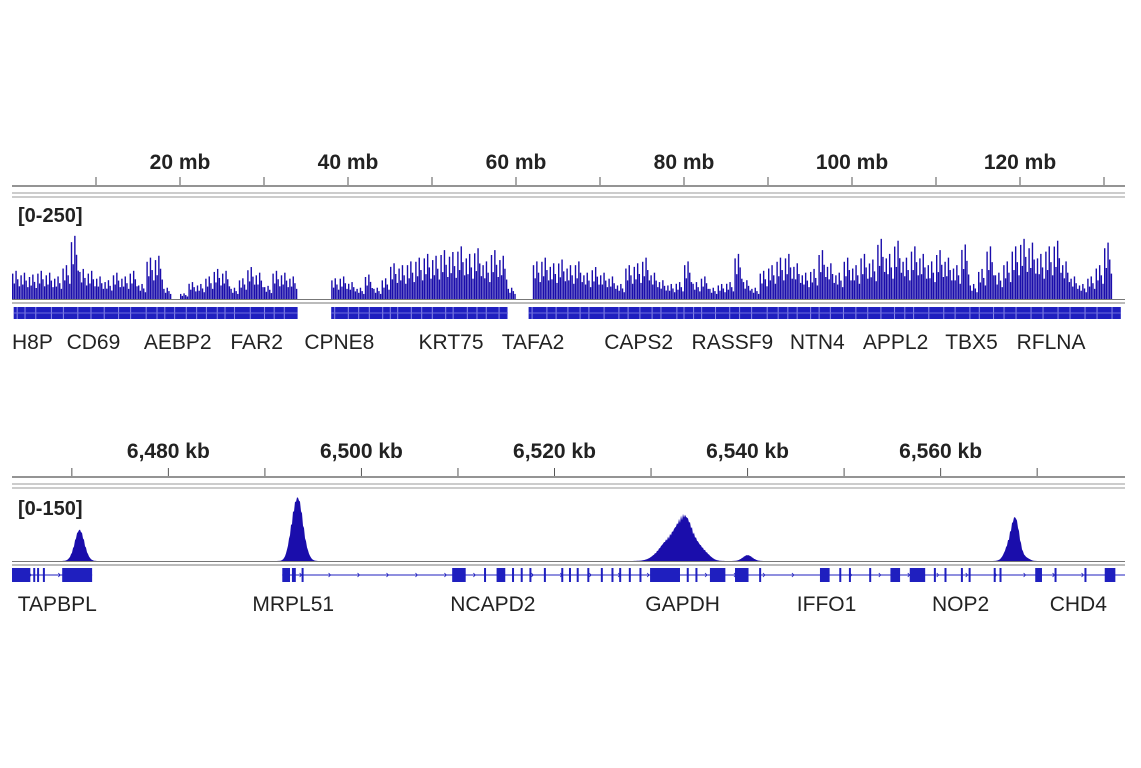 The height and width of the screenshot is (768, 1141). What do you see at coordinates (827, 604) in the screenshot?
I see `gene-label: IFFO1` at bounding box center [827, 604].